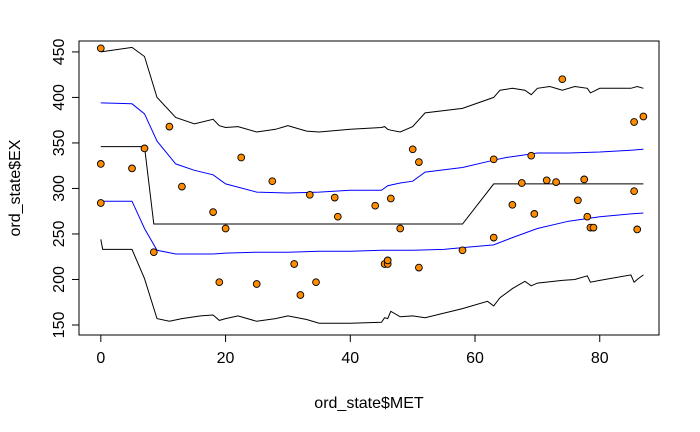  I want to click on x-tick-label: 0, so click(100, 358).